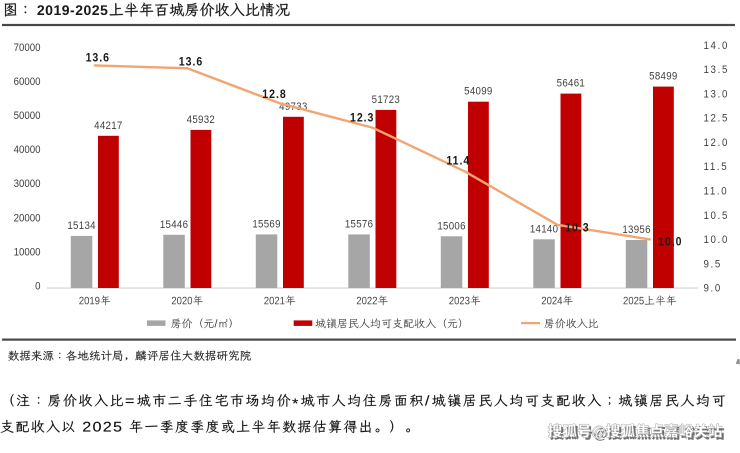 Image resolution: width=740 pixels, height=453 pixels. What do you see at coordinates (717, 46) in the screenshot?
I see `svg-text: 14.0` at bounding box center [717, 46].